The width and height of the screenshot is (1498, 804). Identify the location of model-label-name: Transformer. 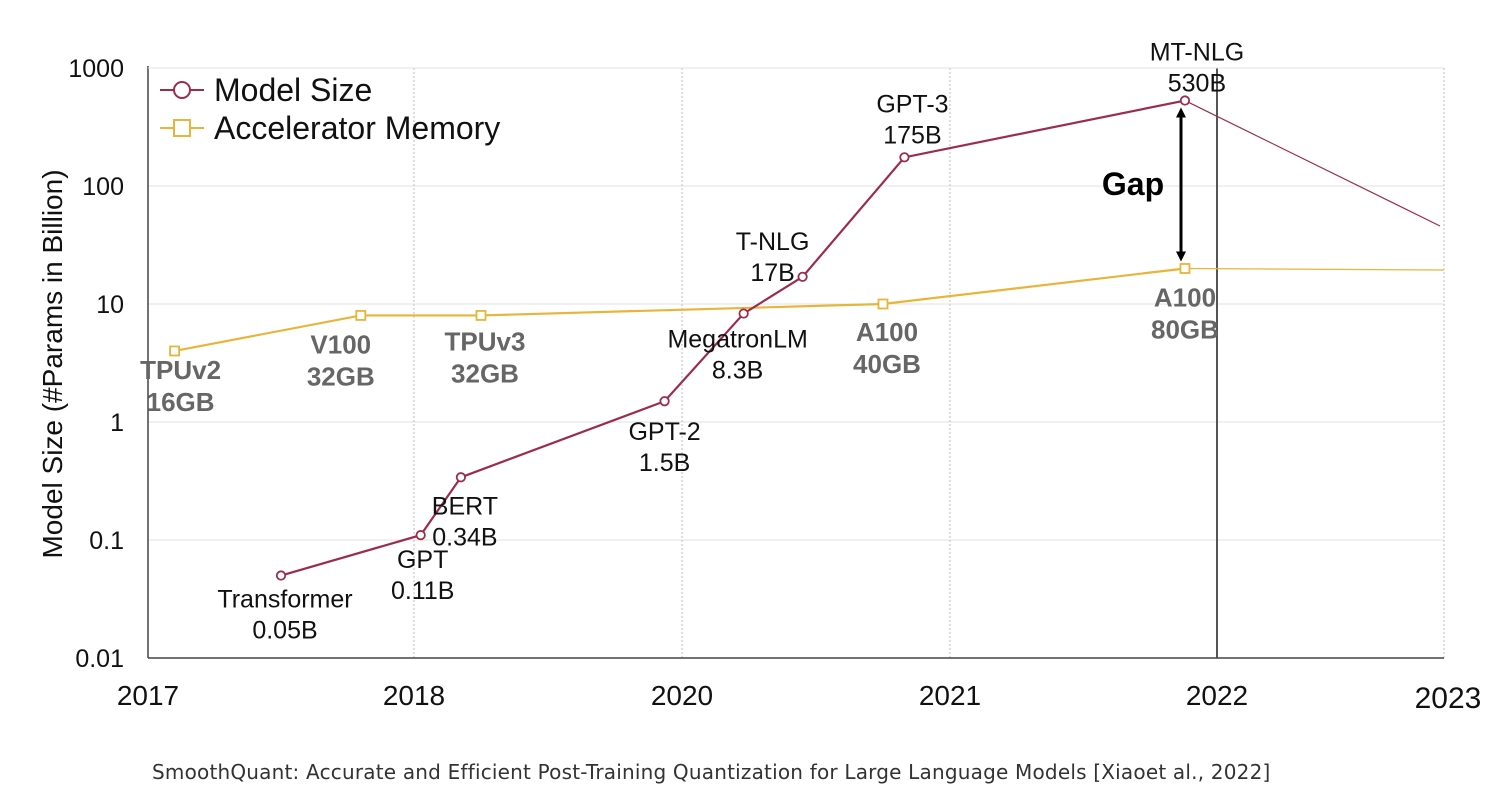
(284, 600).